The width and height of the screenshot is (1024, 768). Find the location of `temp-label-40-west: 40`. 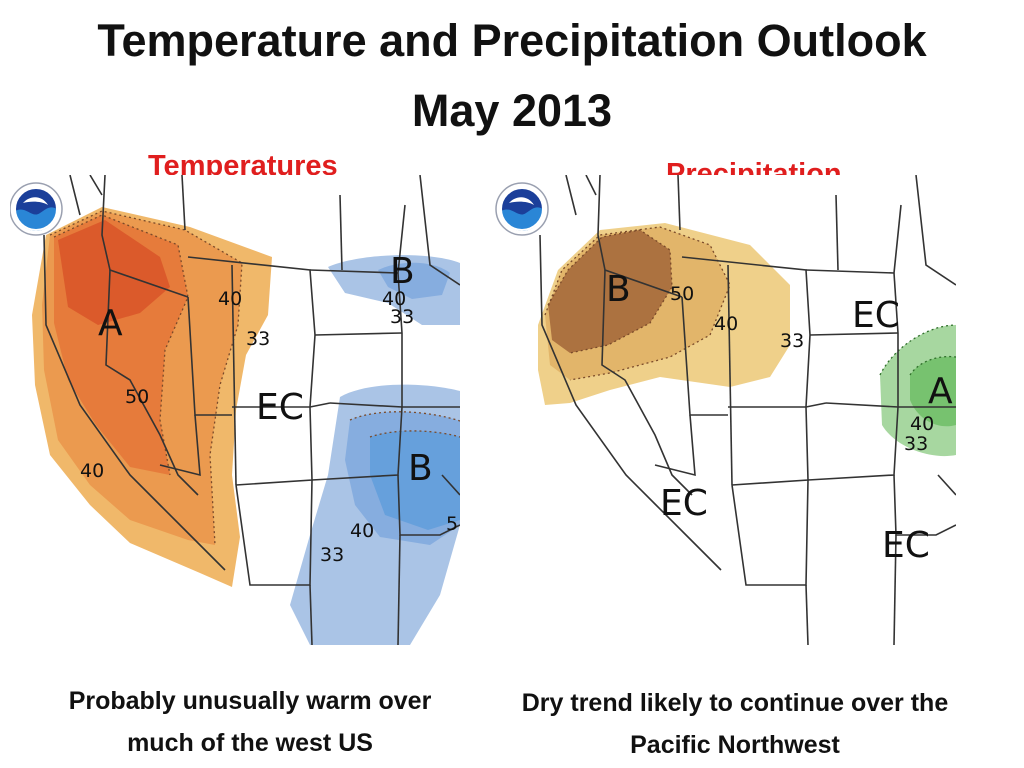

temp-label-40-west: 40 is located at coordinates (230, 299).